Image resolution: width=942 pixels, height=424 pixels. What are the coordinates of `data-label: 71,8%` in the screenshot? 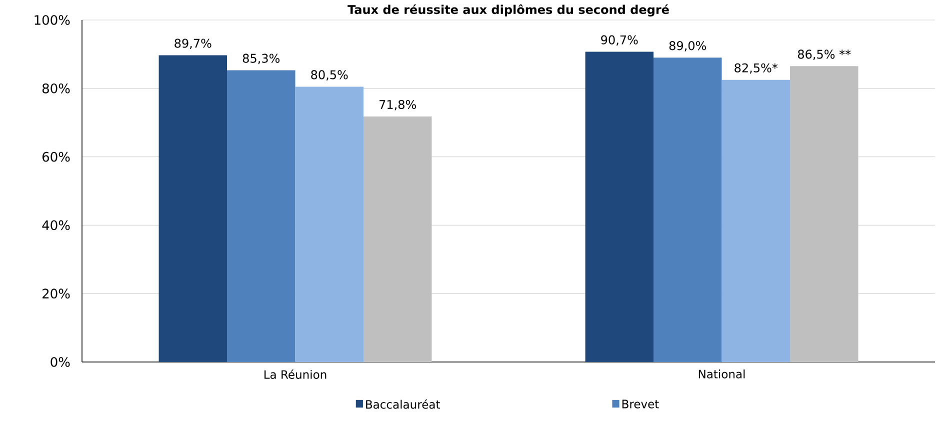 It's located at (398, 105).